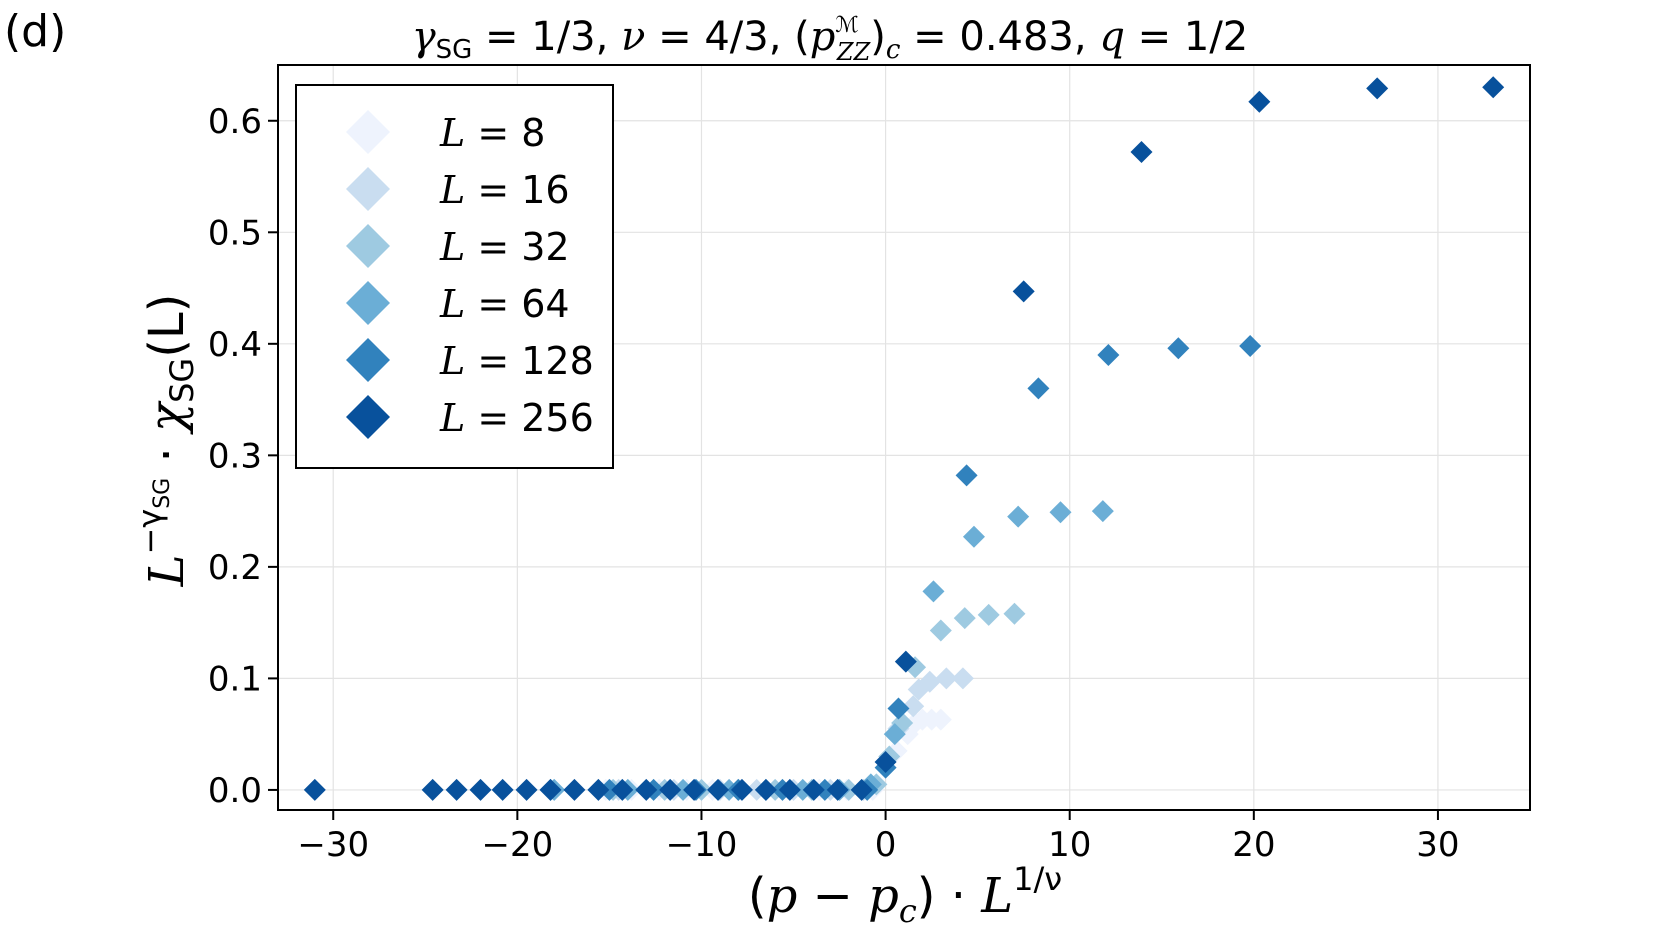  What do you see at coordinates (235, 233) in the screenshot?
I see `y-tick-label: 0.5` at bounding box center [235, 233].